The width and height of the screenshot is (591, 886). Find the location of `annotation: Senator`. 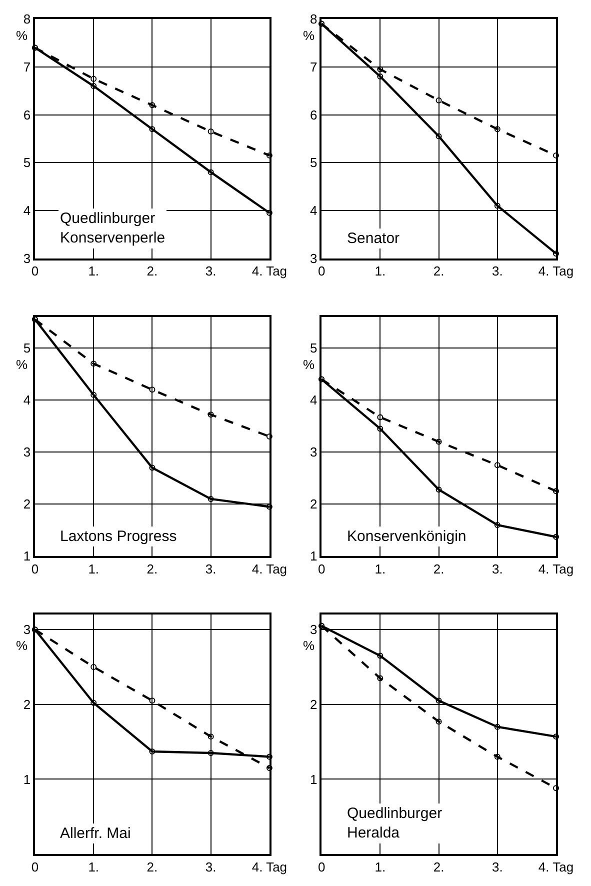

annotation: Senator is located at coordinates (373, 238).